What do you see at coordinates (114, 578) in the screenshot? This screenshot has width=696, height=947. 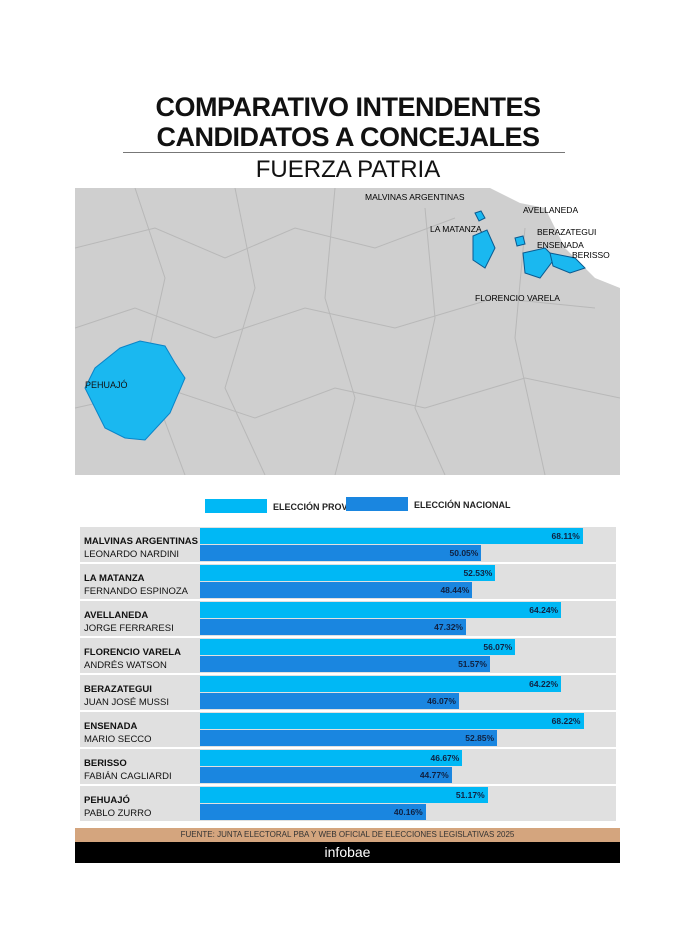 I see `municipality-name: LA MATANZA` at bounding box center [114, 578].